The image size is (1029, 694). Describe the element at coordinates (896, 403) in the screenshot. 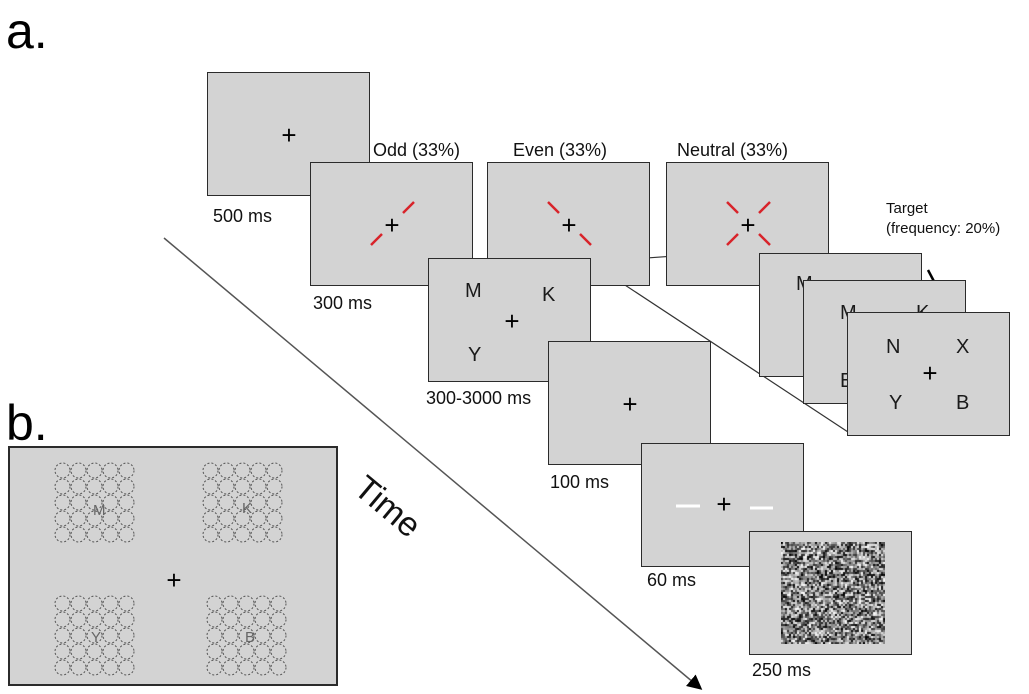

I see `target-letter-bottom-left: Y` at that location.